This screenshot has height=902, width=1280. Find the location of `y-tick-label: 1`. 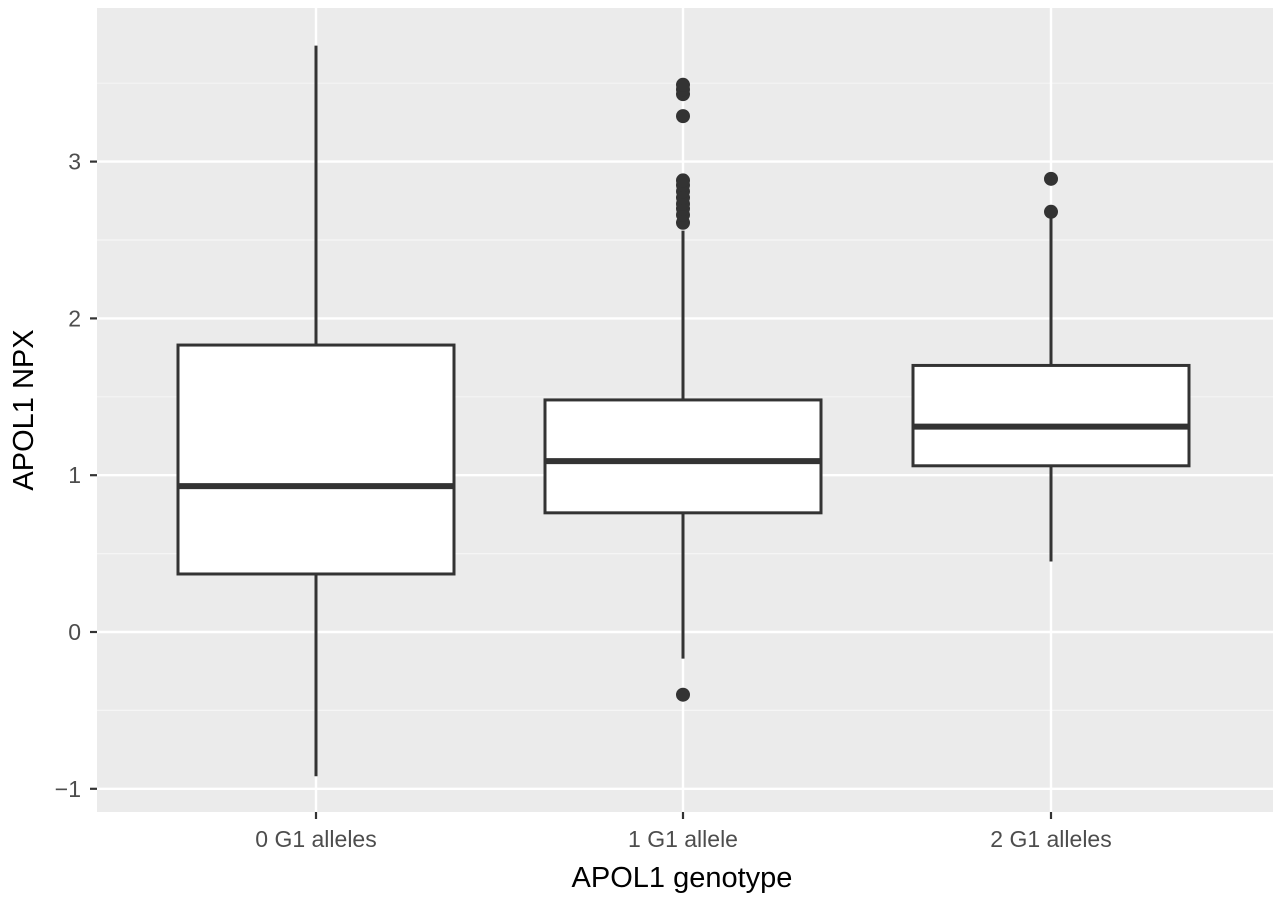

y-tick-label: 1 is located at coordinates (74, 475).